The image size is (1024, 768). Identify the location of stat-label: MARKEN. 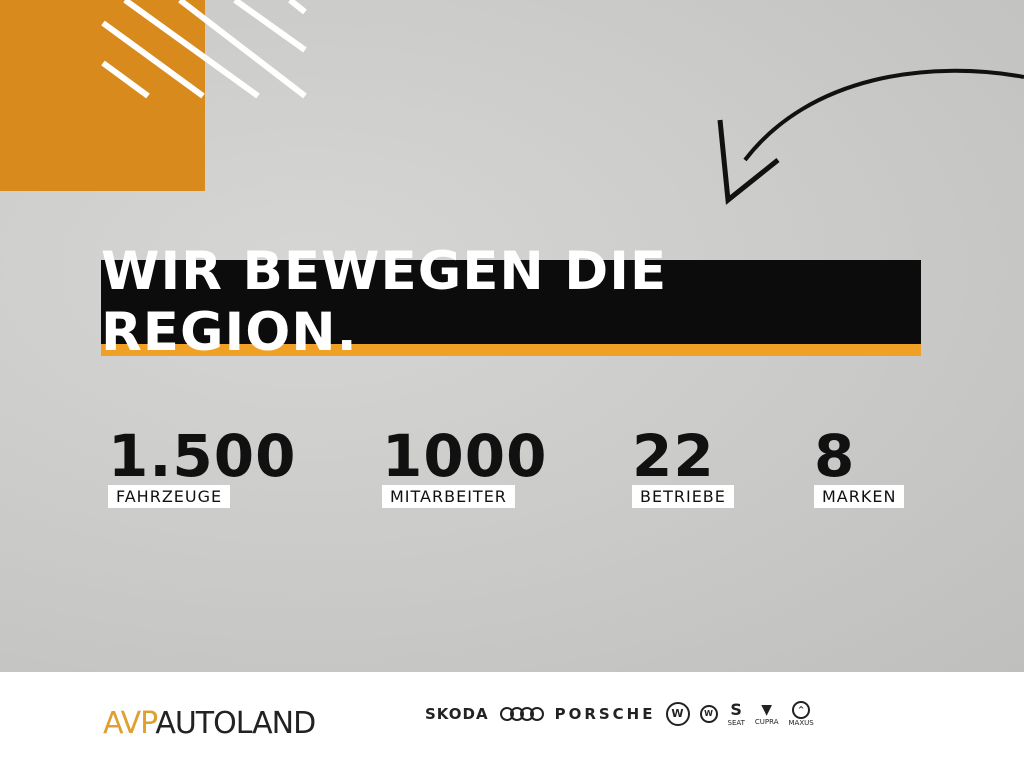
(859, 496).